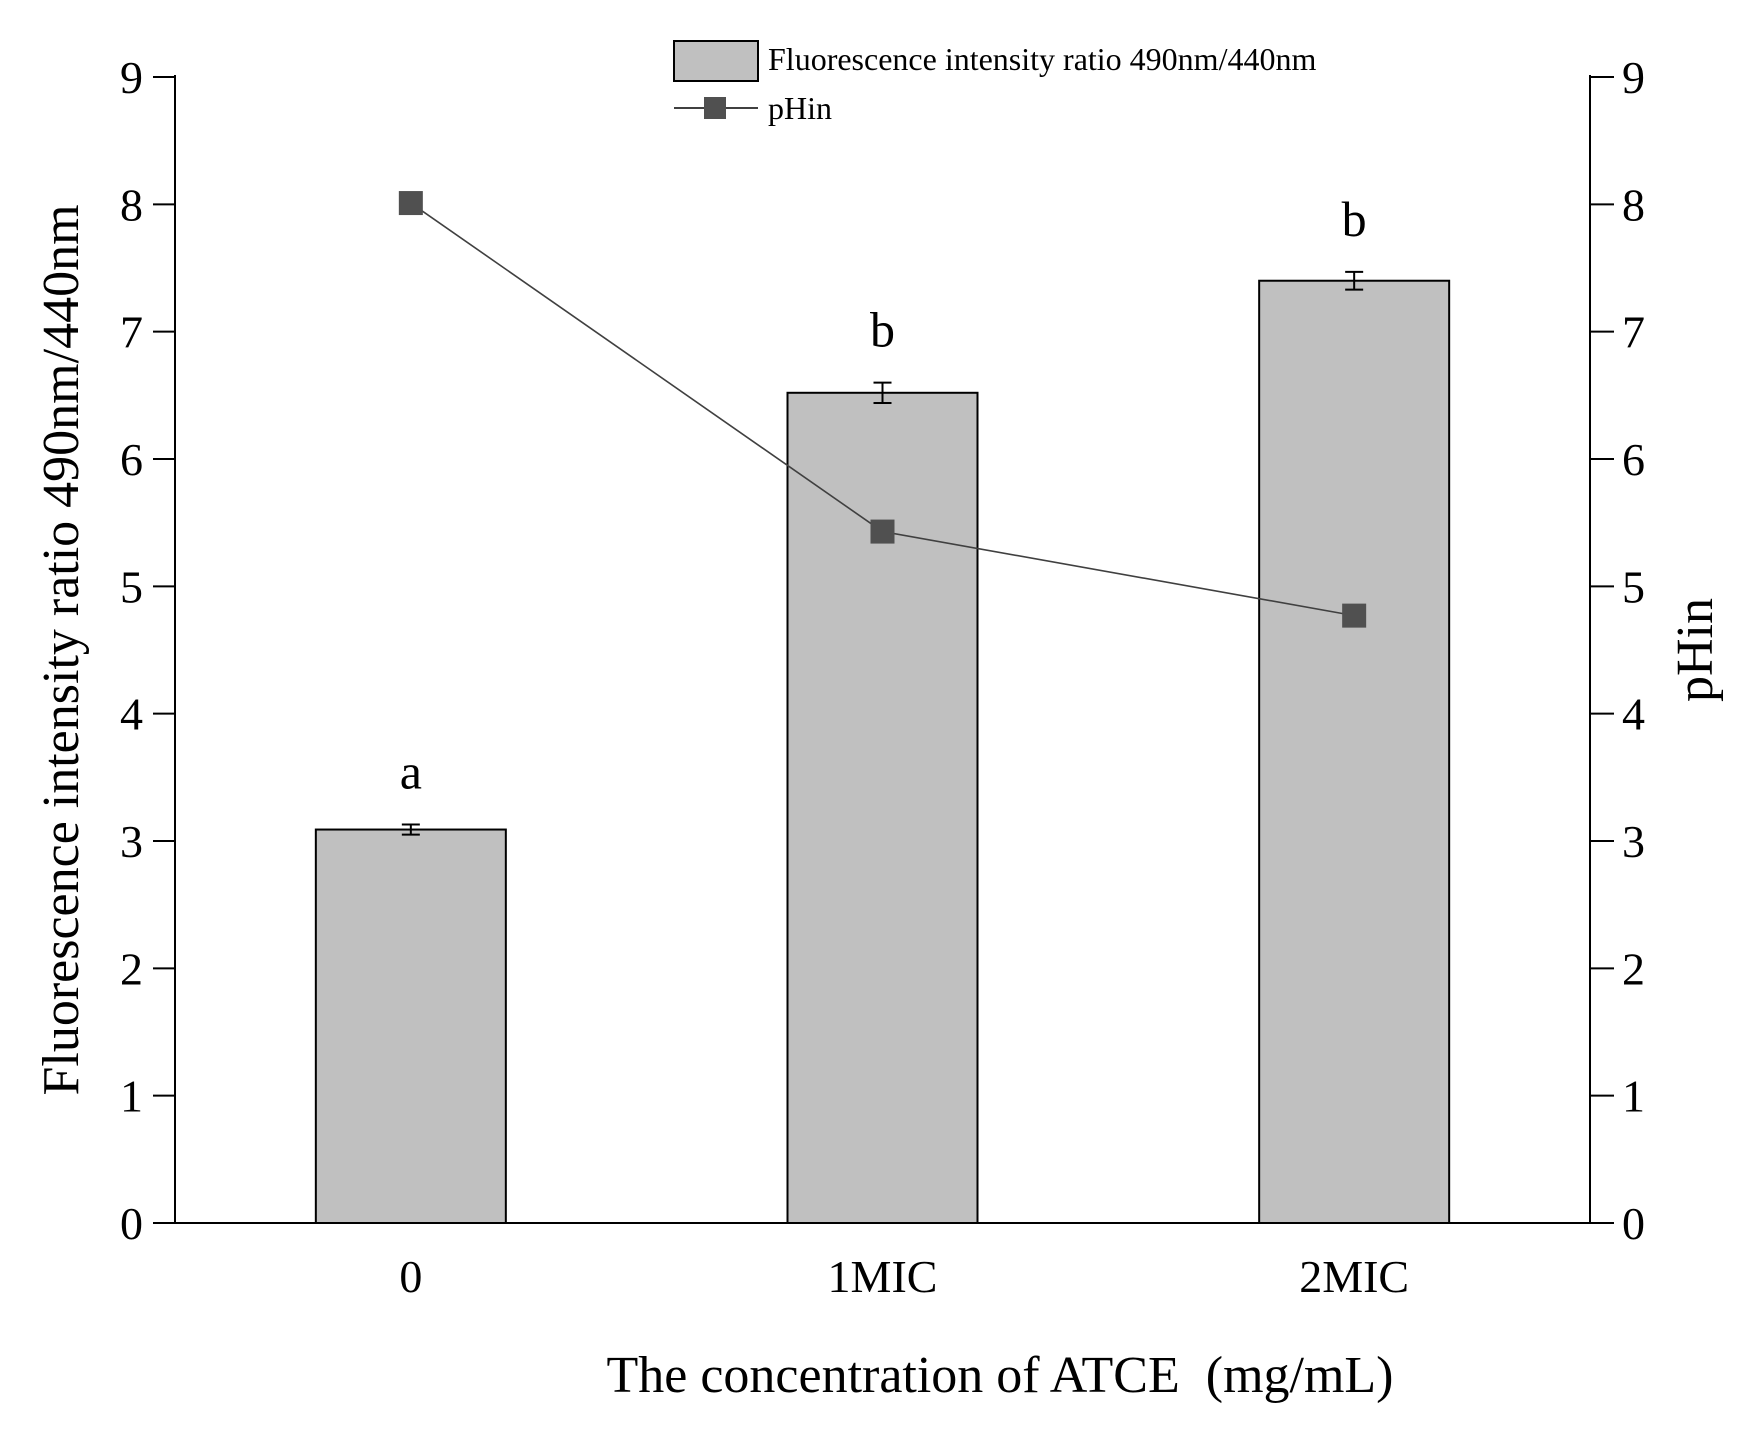  What do you see at coordinates (131, 1223) in the screenshot?
I see `left-y-tick-label: 0` at bounding box center [131, 1223].